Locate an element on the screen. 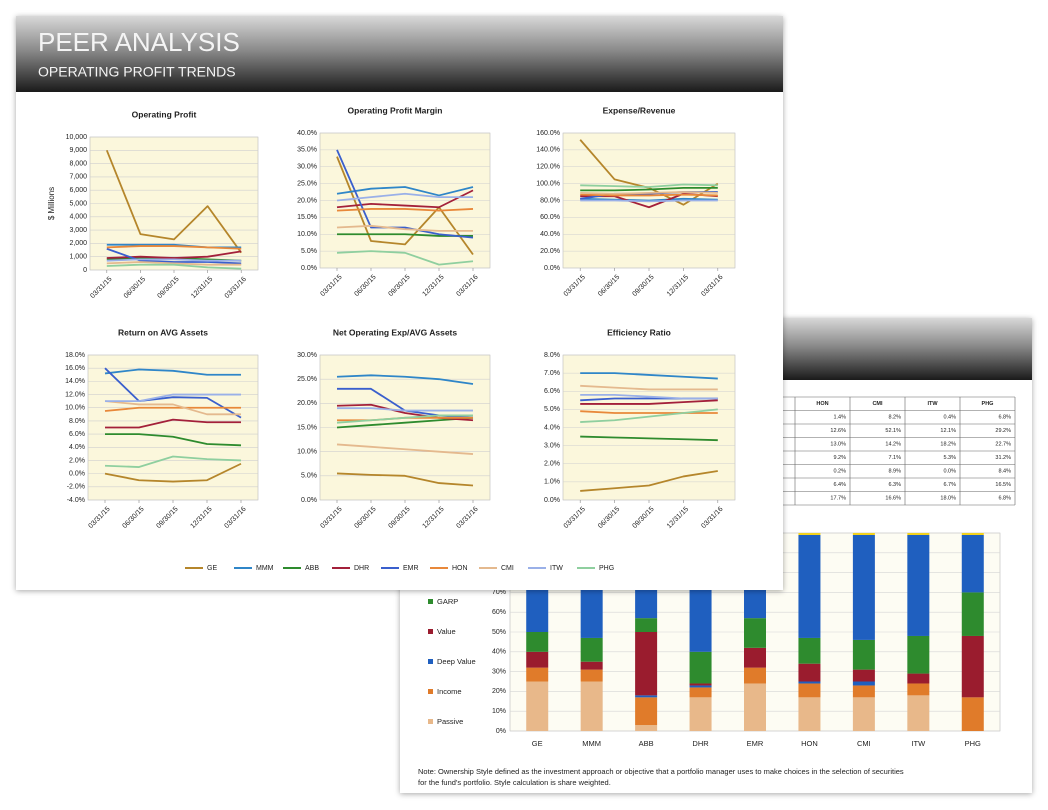  y-tick-label: 70% is located at coordinates (499, 592).